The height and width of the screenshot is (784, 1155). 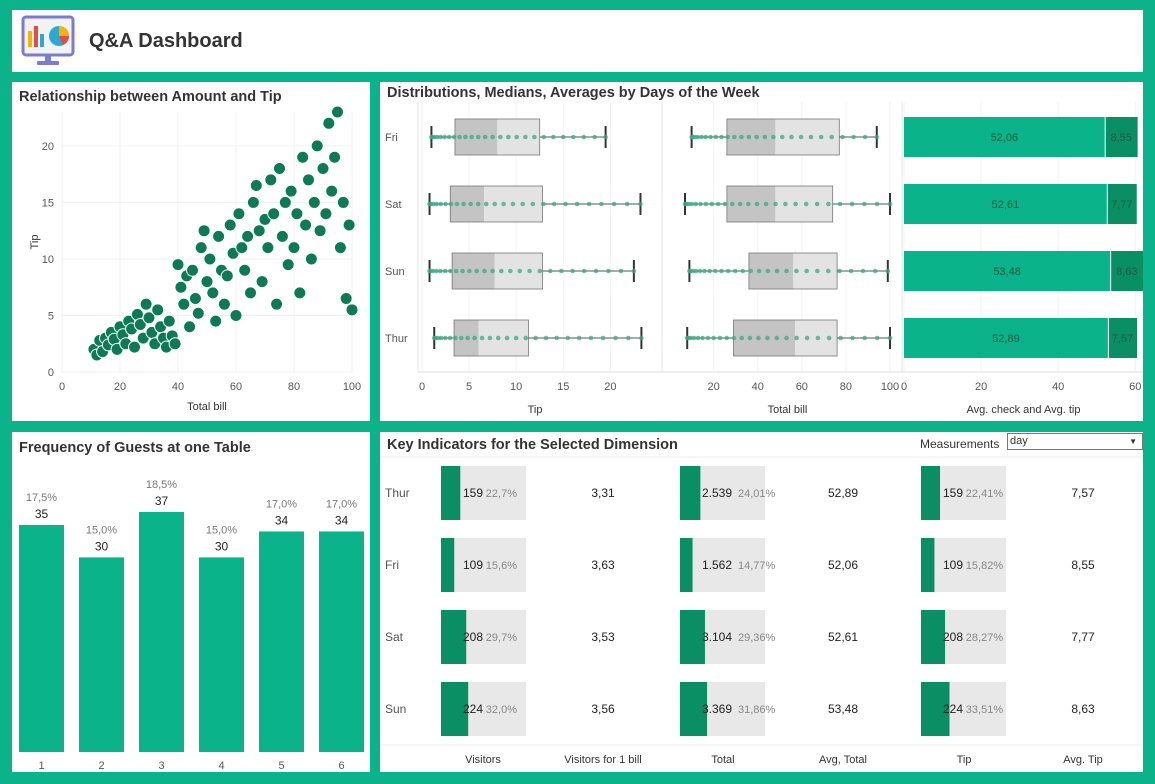 I want to click on scatter-x-label: Total bill, so click(x=207, y=407).